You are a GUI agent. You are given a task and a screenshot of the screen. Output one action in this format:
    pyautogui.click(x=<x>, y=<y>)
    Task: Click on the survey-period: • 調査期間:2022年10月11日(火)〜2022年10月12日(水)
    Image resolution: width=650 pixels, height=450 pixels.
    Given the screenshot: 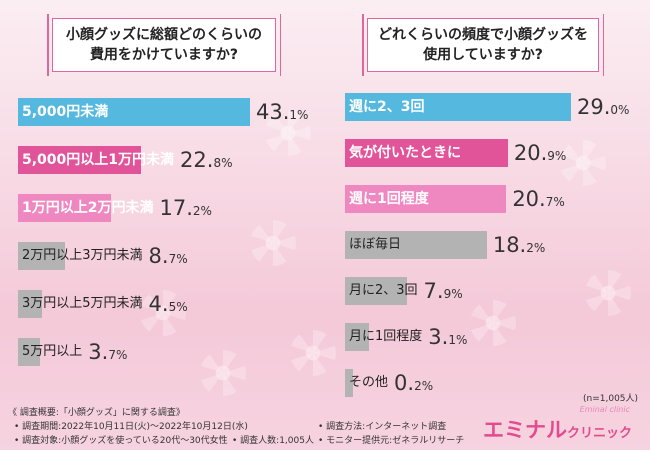 What is the action you would take?
    pyautogui.click(x=131, y=427)
    